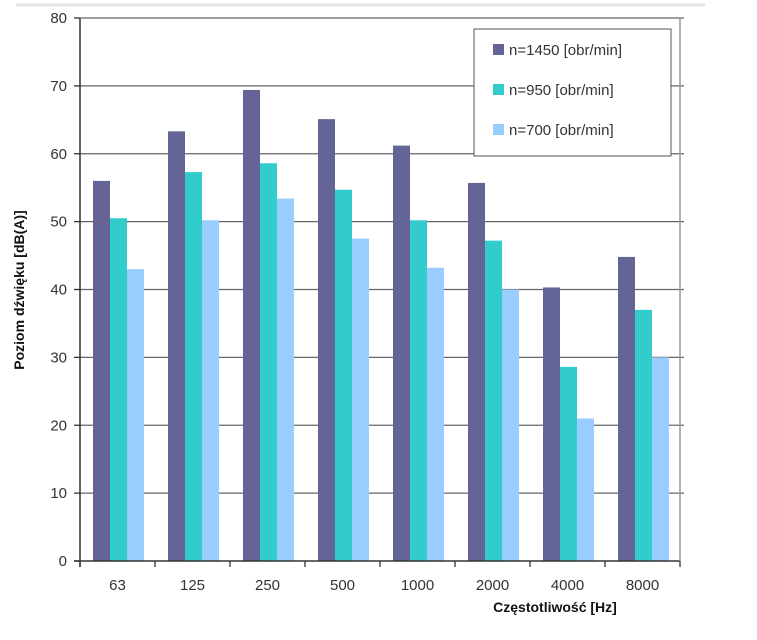 This screenshot has height=640, width=757. I want to click on legend-label-950: n=950 [obr/min], so click(561, 90).